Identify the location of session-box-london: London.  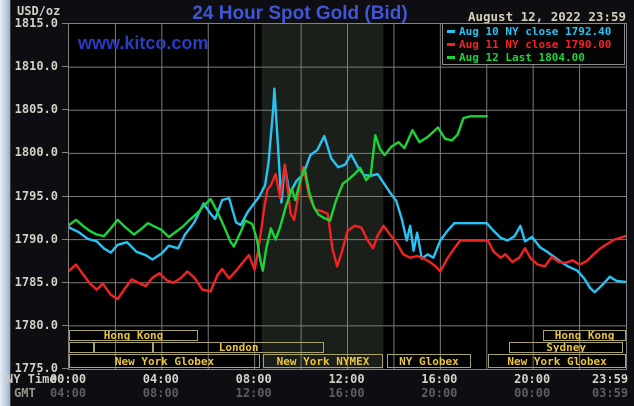
(239, 347).